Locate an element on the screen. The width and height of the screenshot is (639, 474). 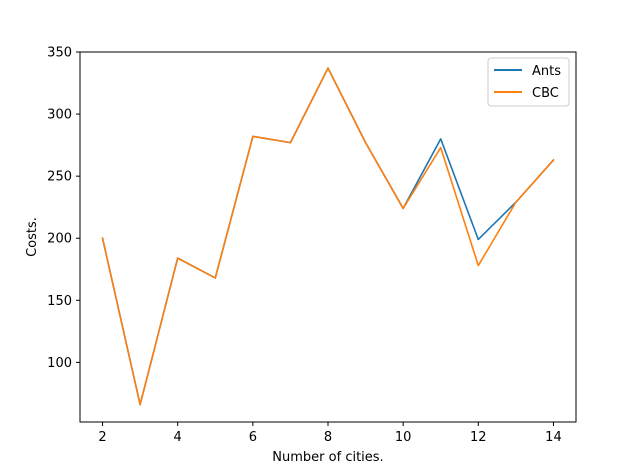
y-tick-label: 200 is located at coordinates (59, 239).